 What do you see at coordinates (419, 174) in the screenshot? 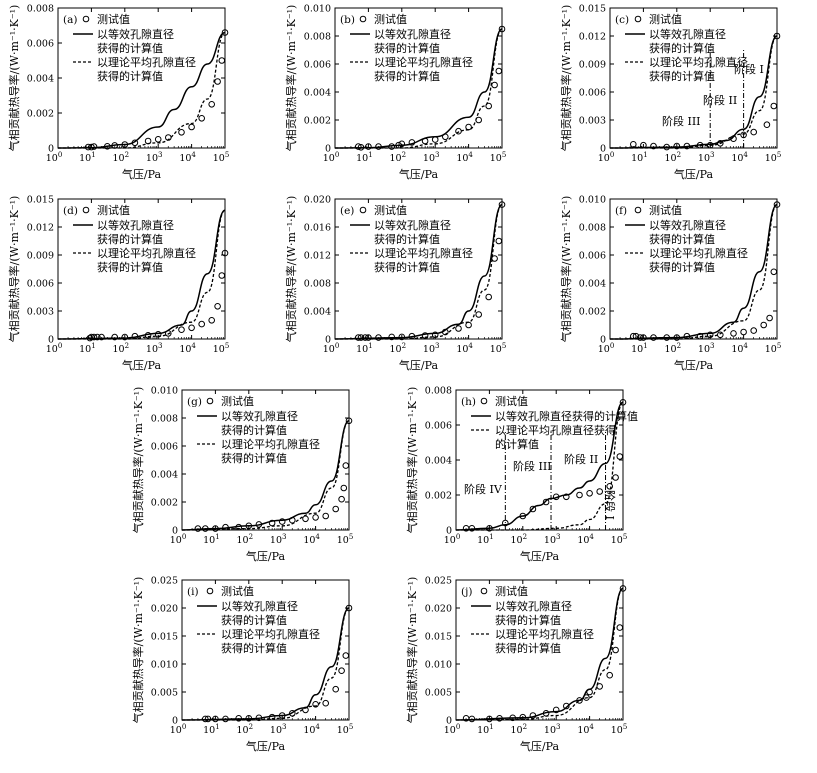
I see `x-axis-title: 气压/Pa` at bounding box center [419, 174].